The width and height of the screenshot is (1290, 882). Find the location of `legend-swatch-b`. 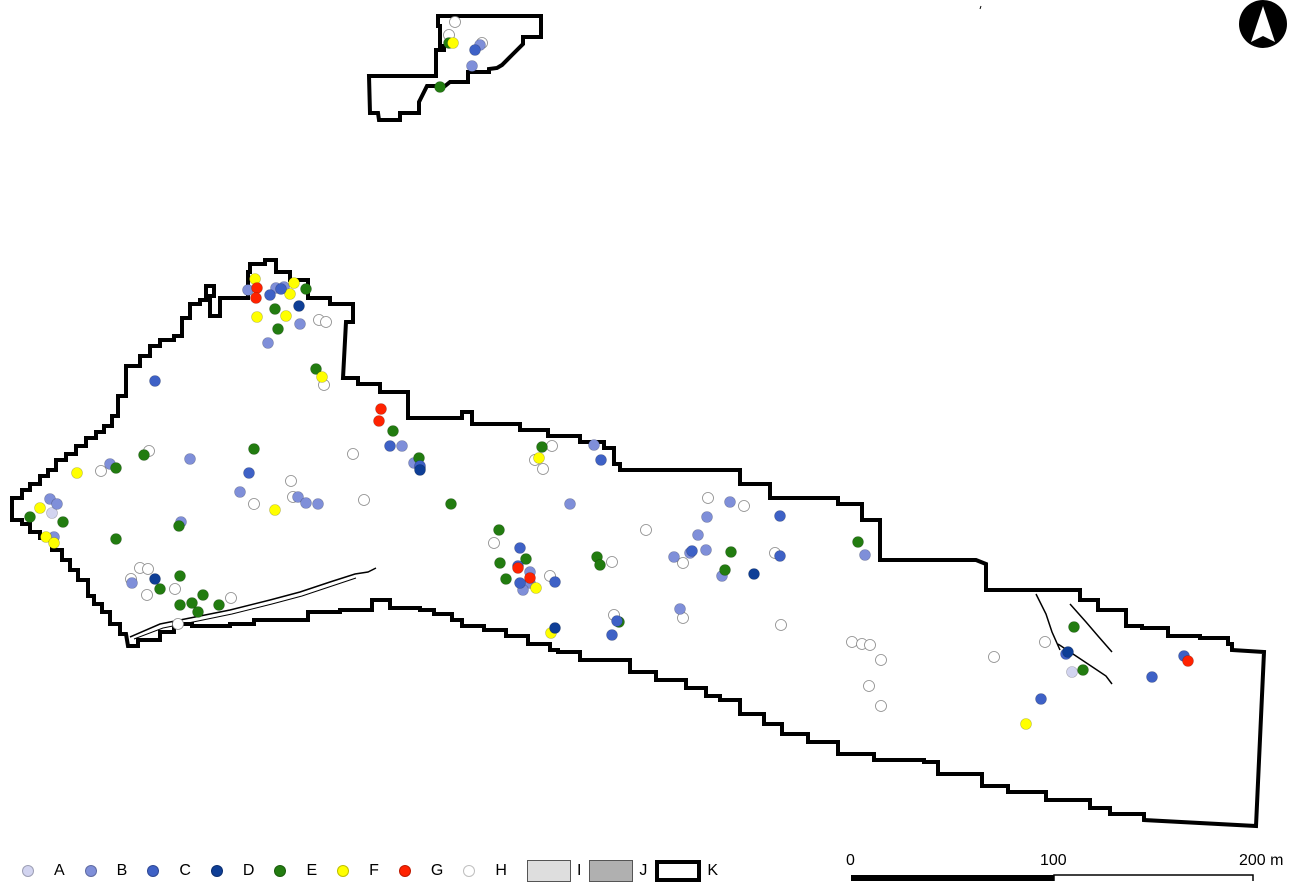

legend-swatch-b is located at coordinates (90, 871).